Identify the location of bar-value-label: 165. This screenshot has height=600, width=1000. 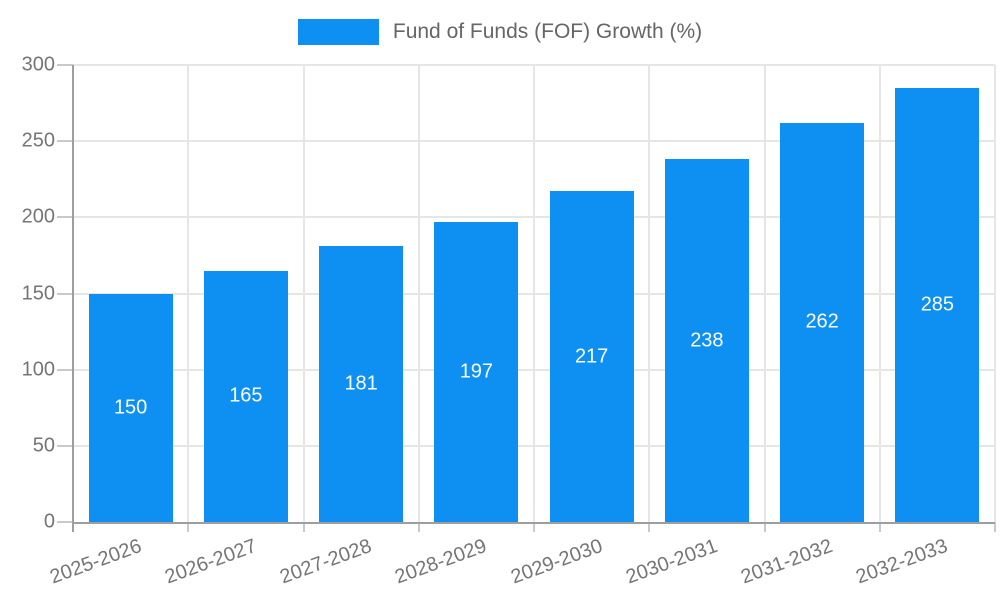
(246, 395).